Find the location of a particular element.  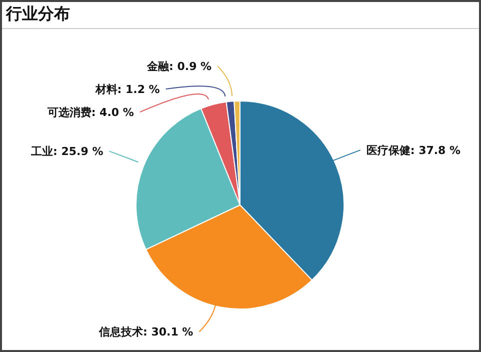

chart-title: 行业分布 is located at coordinates (240, 15).